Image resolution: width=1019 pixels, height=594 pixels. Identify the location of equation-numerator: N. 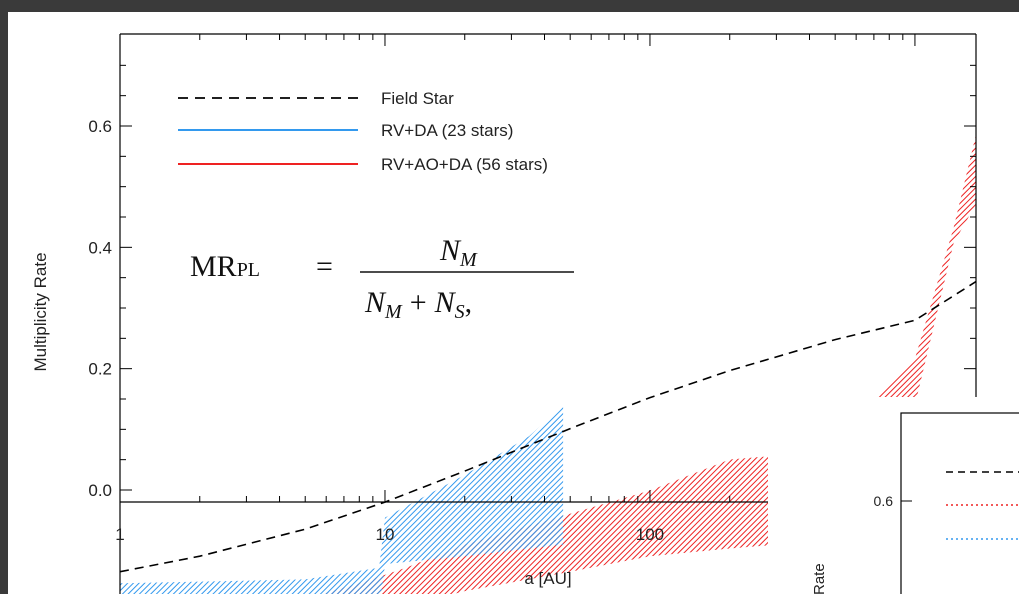
(450, 250).